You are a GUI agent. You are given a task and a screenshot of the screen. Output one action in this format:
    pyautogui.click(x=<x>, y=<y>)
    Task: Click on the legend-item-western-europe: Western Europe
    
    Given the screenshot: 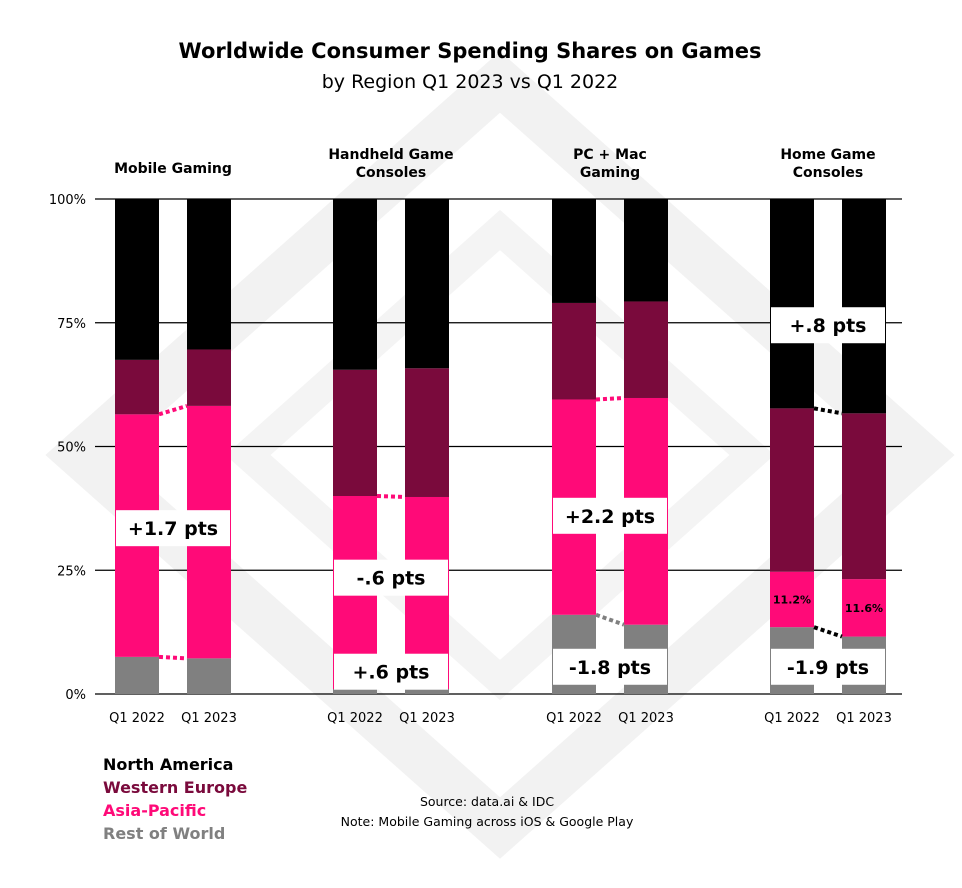 What is the action you would take?
    pyautogui.click(x=175, y=787)
    